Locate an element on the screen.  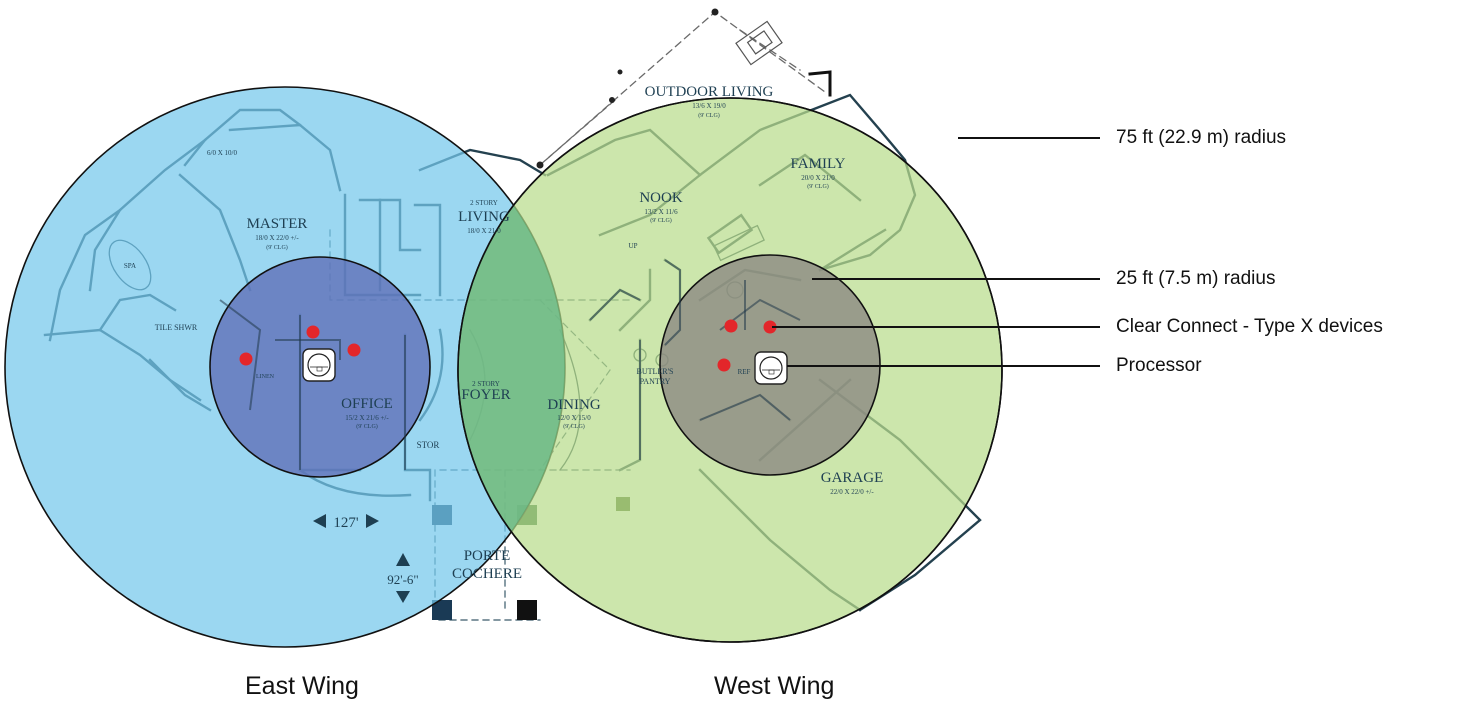
room-foyer: FOYER is located at coordinates (485, 395).